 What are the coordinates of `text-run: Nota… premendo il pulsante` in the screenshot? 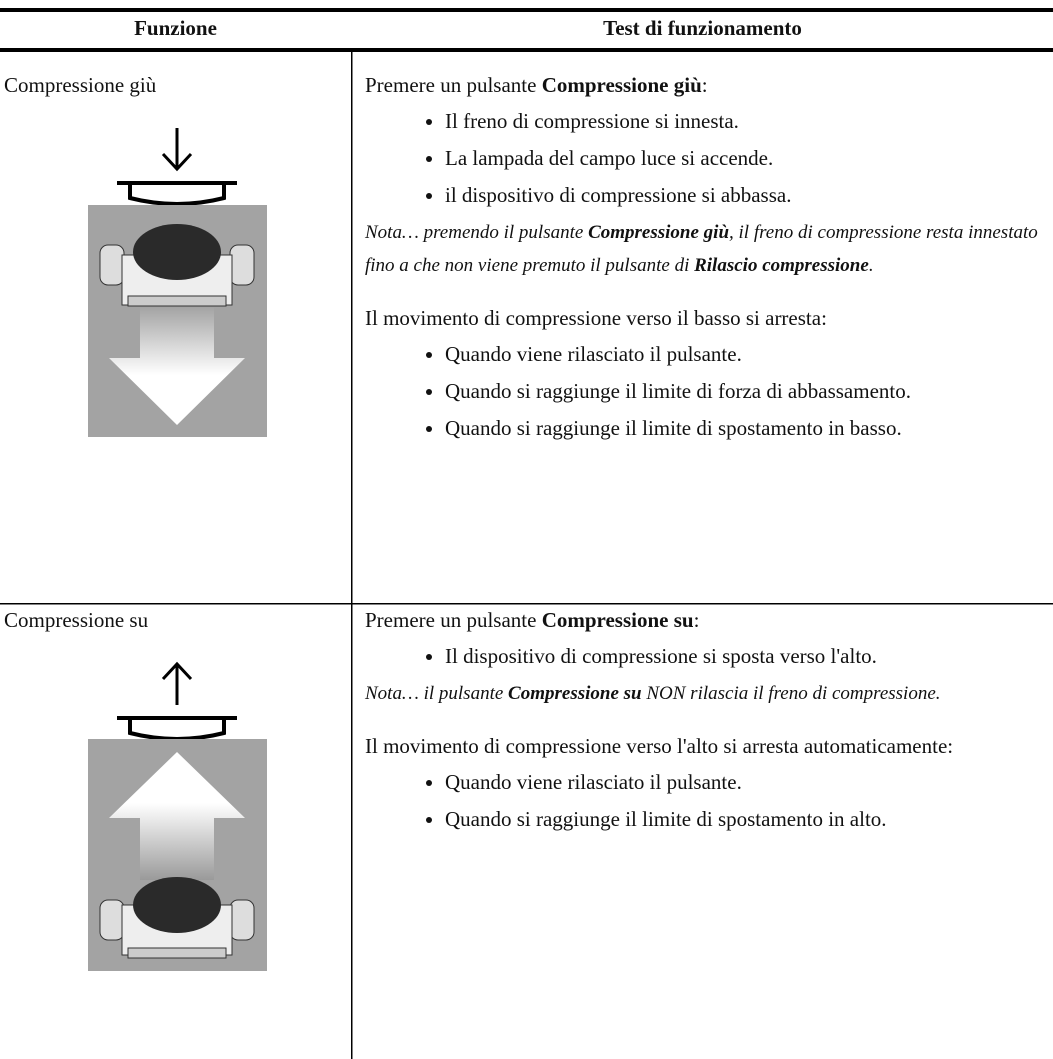 It's located at (477, 232).